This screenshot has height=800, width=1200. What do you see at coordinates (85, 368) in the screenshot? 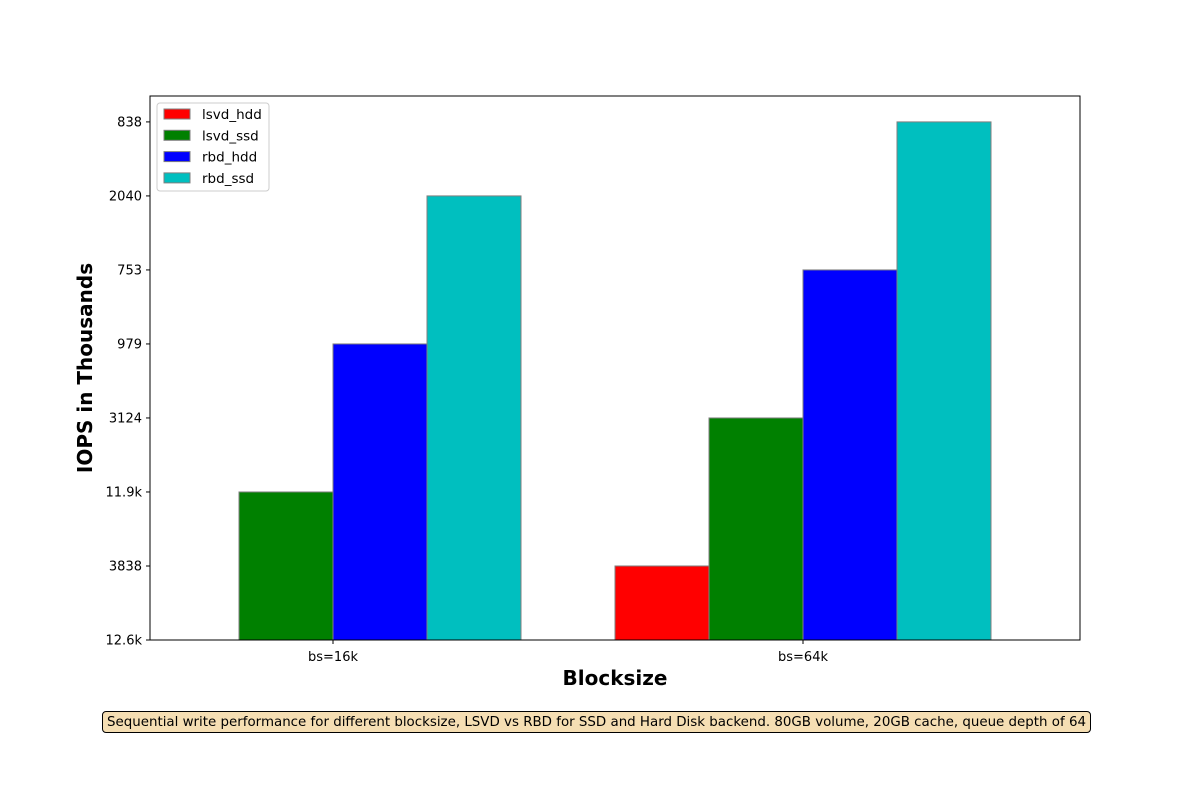
I see `y-axis-title: IOPS in Thousands` at bounding box center [85, 368].